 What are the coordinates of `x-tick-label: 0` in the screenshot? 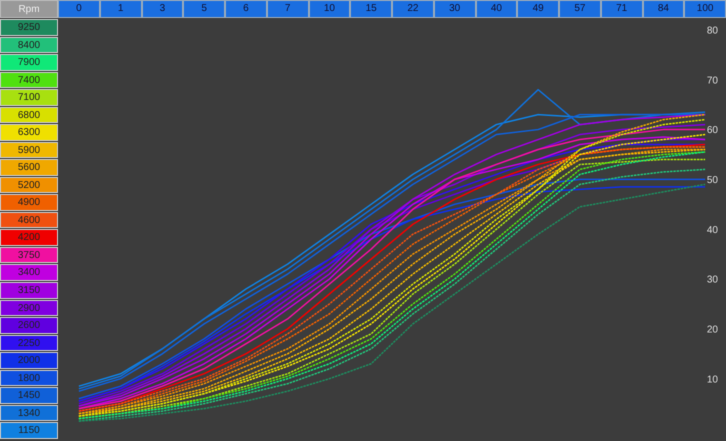 It's located at (79, 9).